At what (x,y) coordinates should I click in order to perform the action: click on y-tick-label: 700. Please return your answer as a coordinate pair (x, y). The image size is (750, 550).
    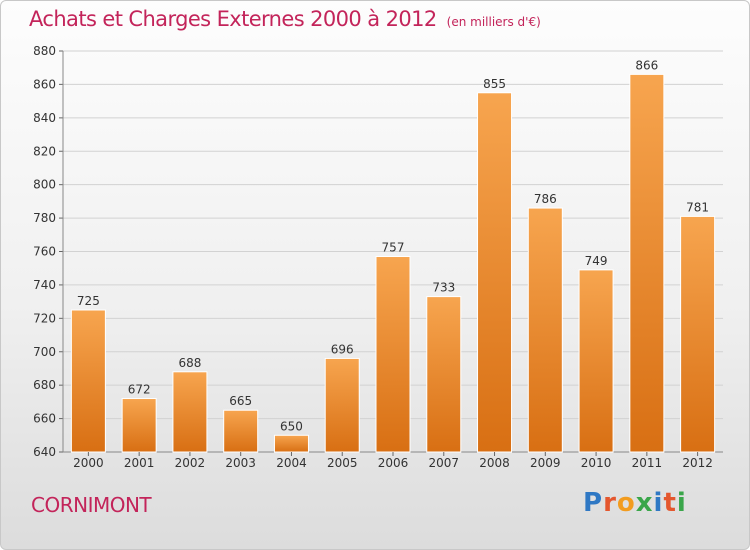
    Looking at the image, I should click on (44, 352).